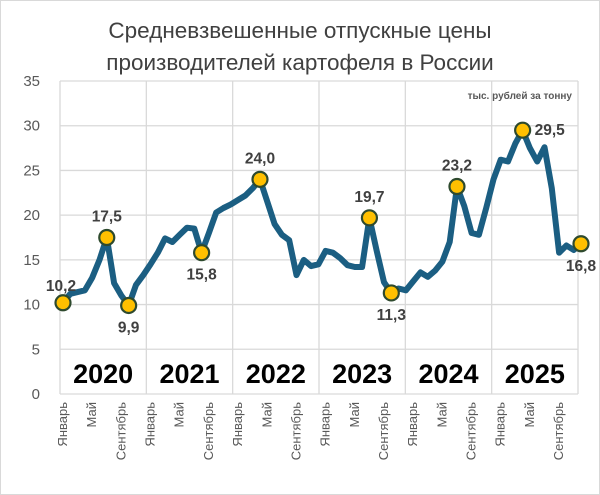  What do you see at coordinates (31, 305) in the screenshot?
I see `y-tick-label: 10` at bounding box center [31, 305].